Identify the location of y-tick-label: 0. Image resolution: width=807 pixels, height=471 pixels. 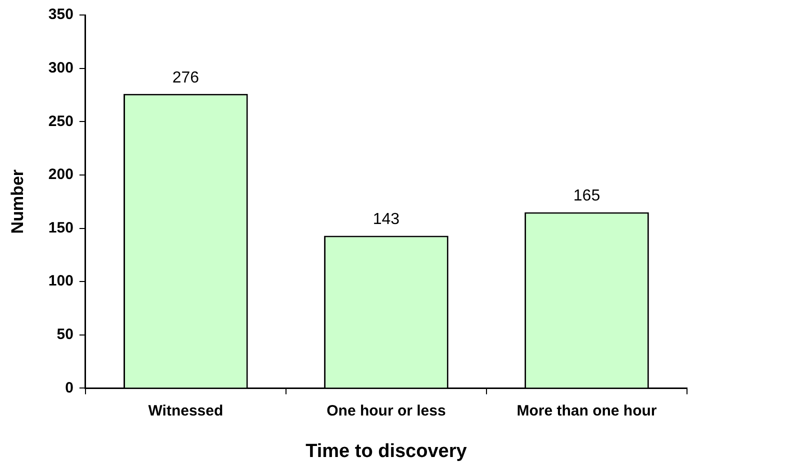
(69, 387).